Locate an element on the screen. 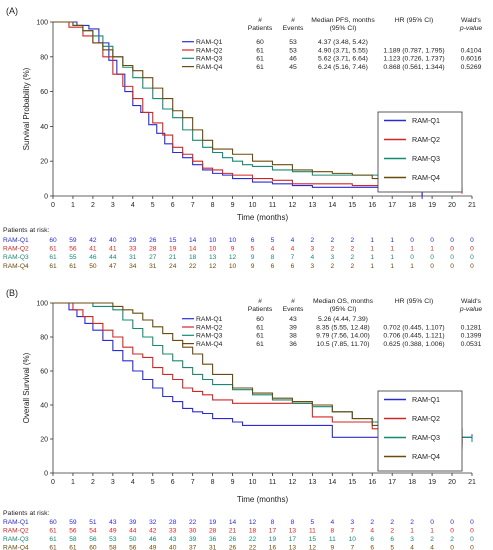  table-row-hr: 0.868 (0.561, 1.344) is located at coordinates (413, 67).